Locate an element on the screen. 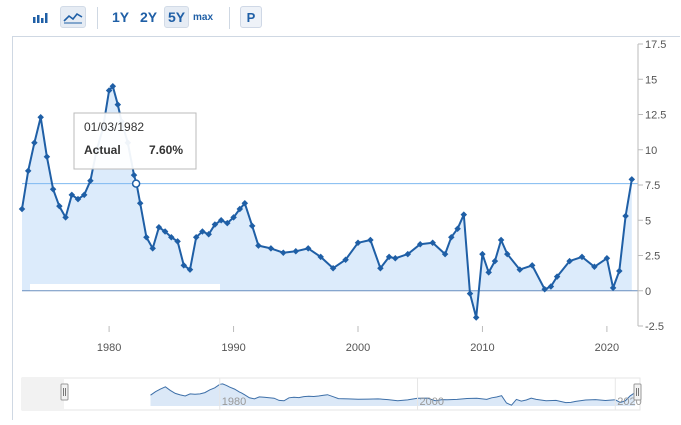  line-chart-icon is located at coordinates (73, 17).